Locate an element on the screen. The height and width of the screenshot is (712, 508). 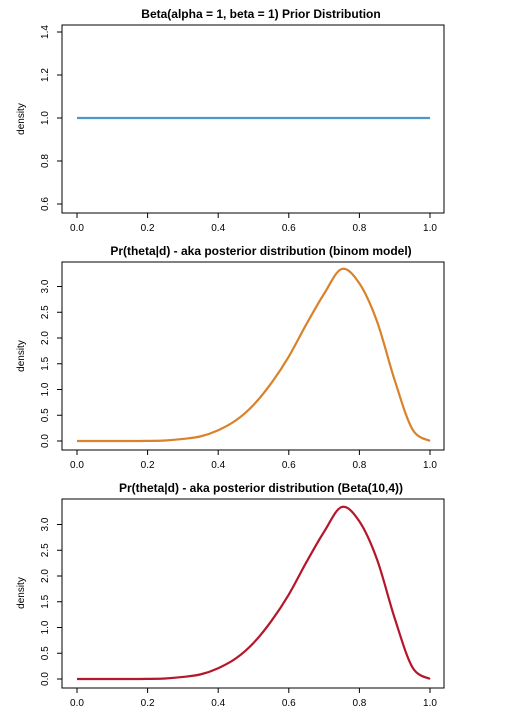
y-tick-label: 0.6 is located at coordinates (45, 204).